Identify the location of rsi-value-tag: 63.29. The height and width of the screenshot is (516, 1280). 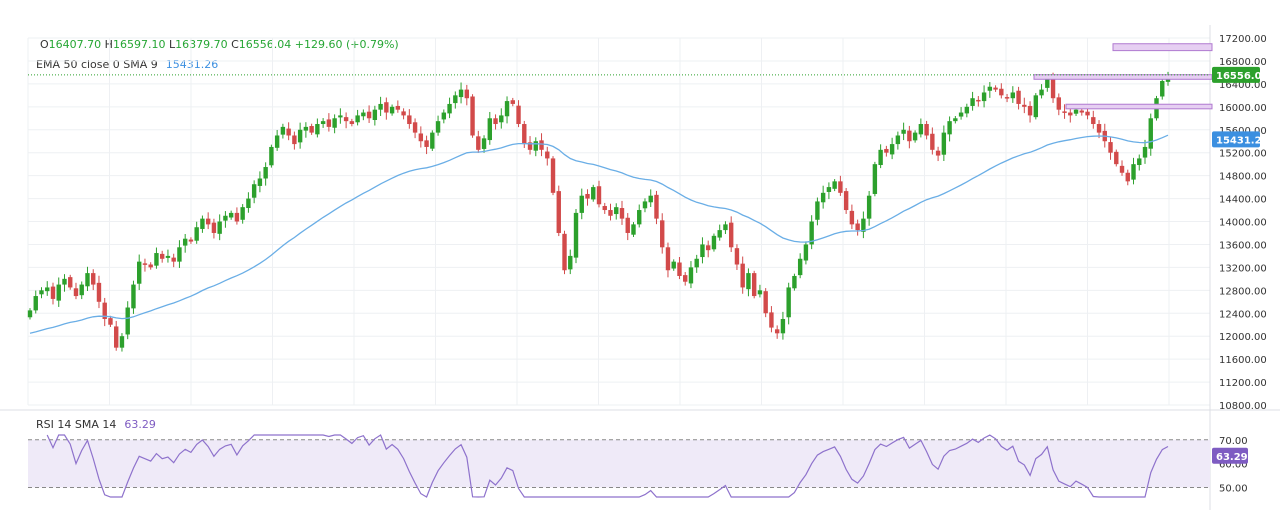
(1230, 455).